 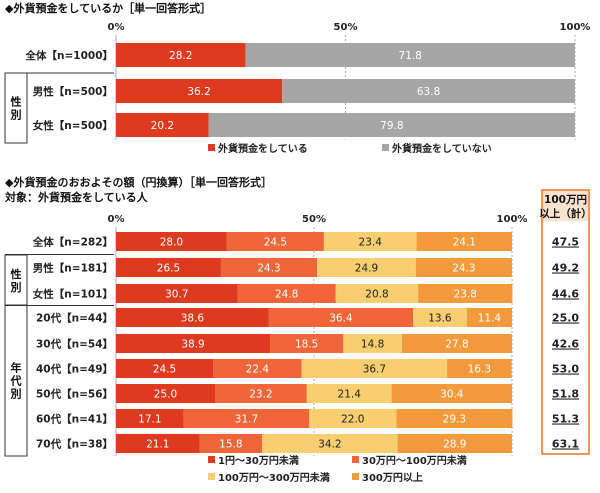 What do you see at coordinates (74, 394) in the screenshot?
I see `row-label: 50代【n=56】` at bounding box center [74, 394].